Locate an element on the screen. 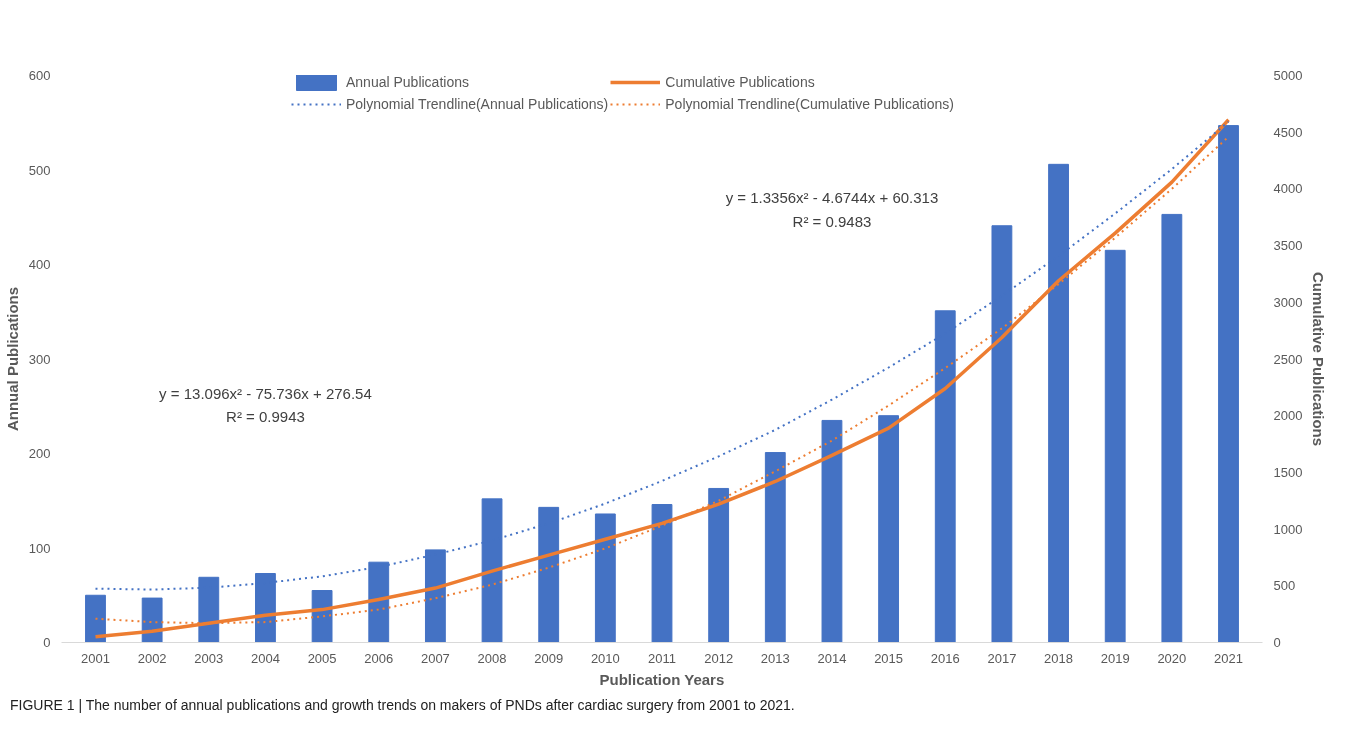  x-tick-label: 2007 is located at coordinates (435, 658).